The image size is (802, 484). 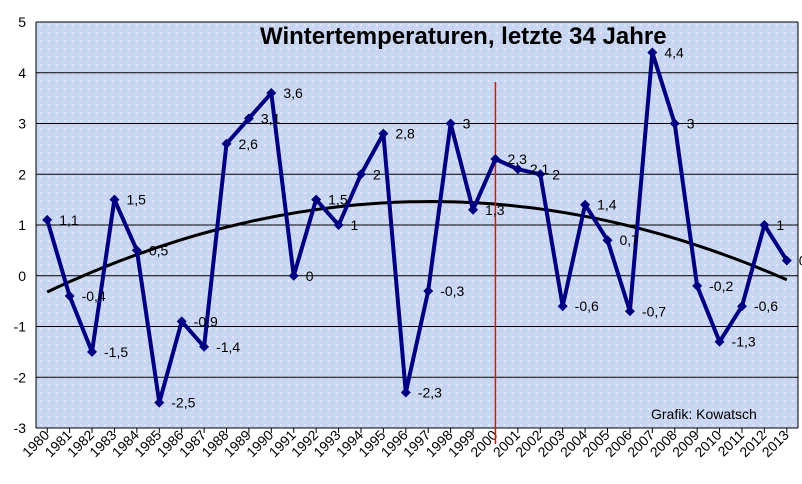 What do you see at coordinates (495, 210) in the screenshot?
I see `data-label: 1,3` at bounding box center [495, 210].